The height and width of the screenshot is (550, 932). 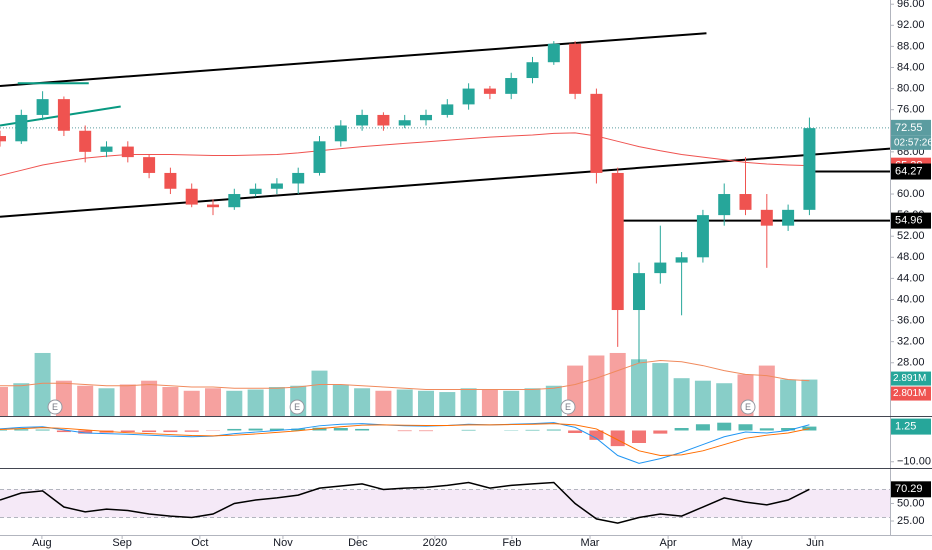 I want to click on rsi-line, so click(x=405, y=502).